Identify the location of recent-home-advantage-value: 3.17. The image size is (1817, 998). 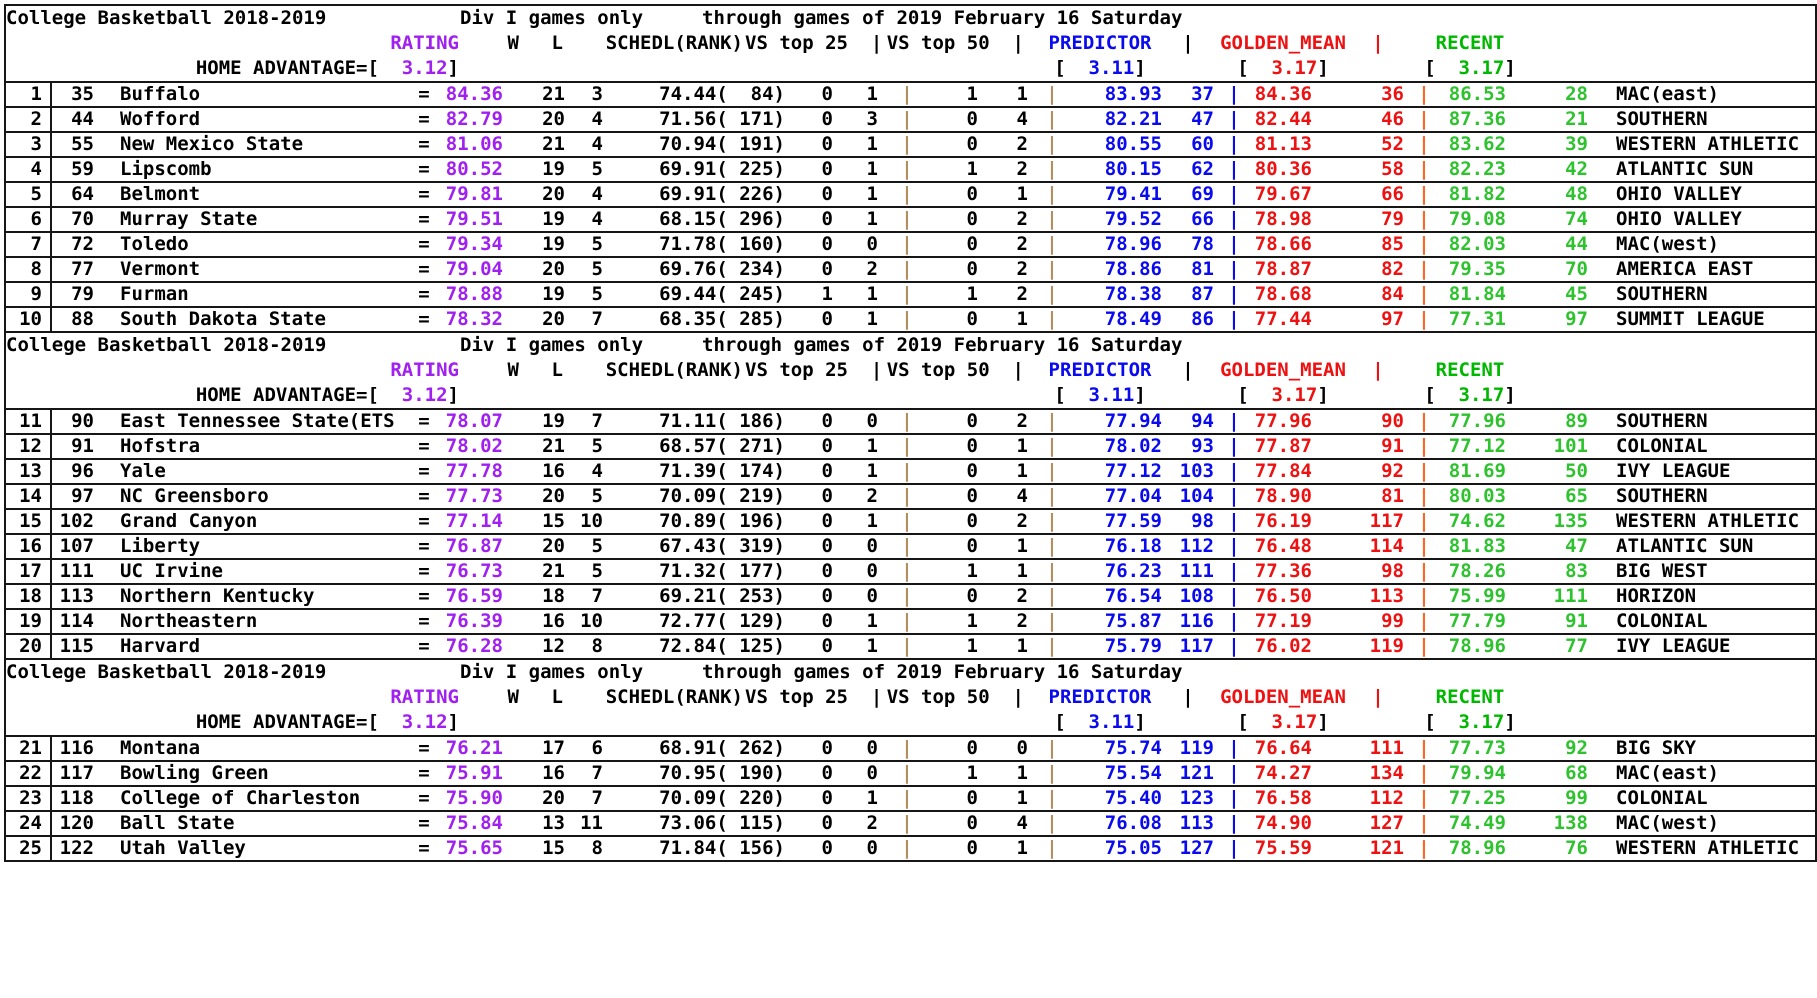
(1470, 722).